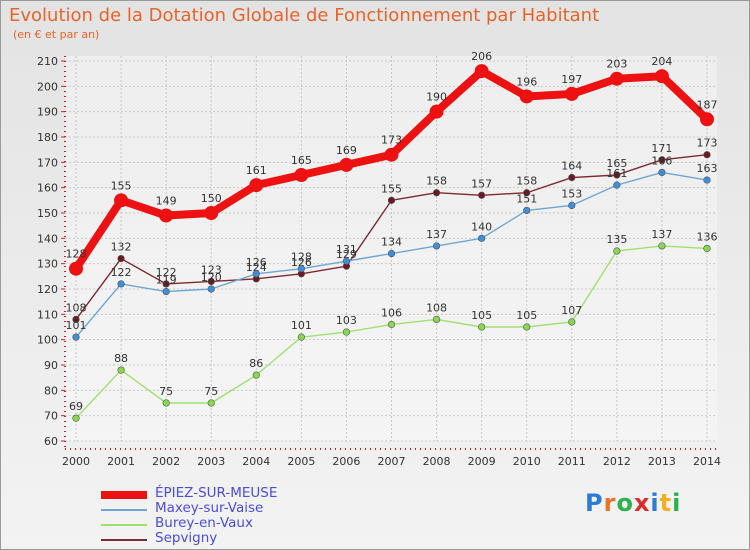  What do you see at coordinates (571, 79) in the screenshot?
I see `data-label: 197` at bounding box center [571, 79].